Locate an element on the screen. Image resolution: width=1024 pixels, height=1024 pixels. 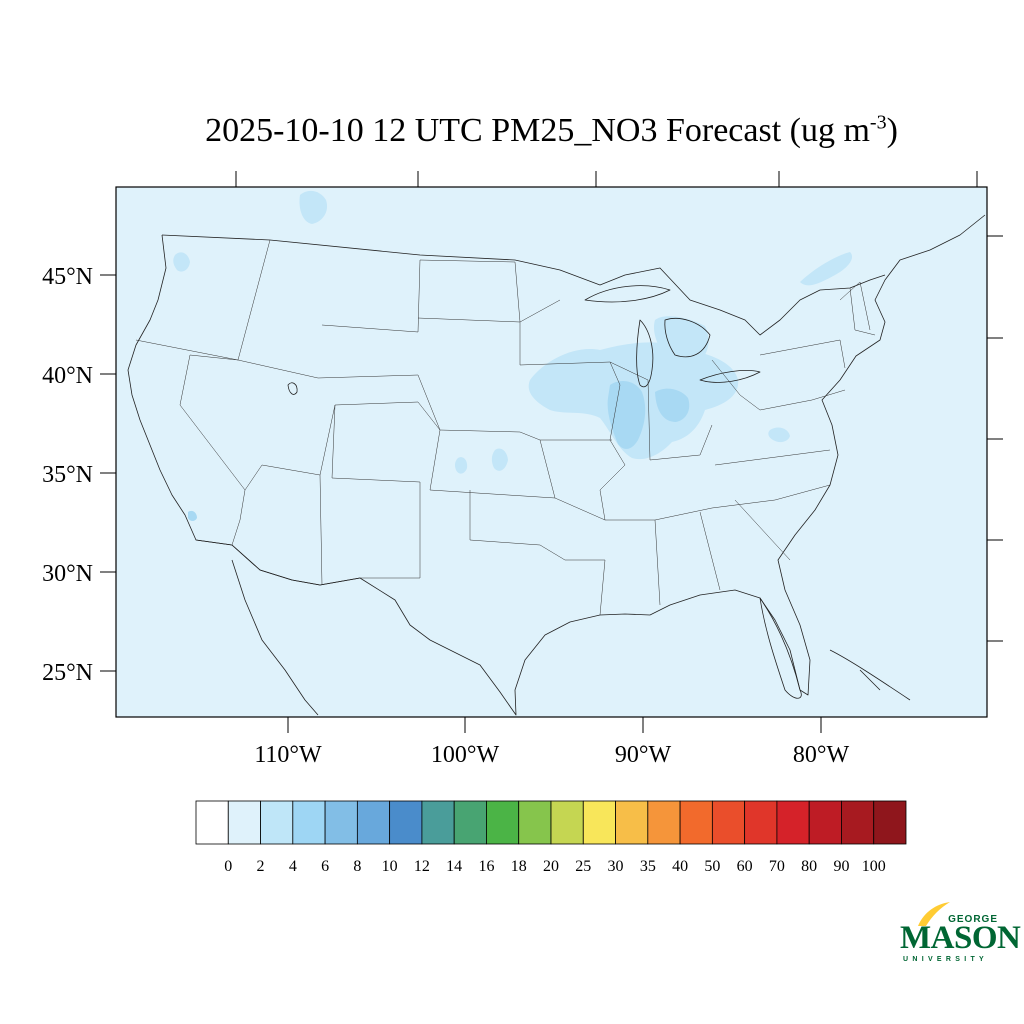
colorbar-label: 12 is located at coordinates (422, 866).